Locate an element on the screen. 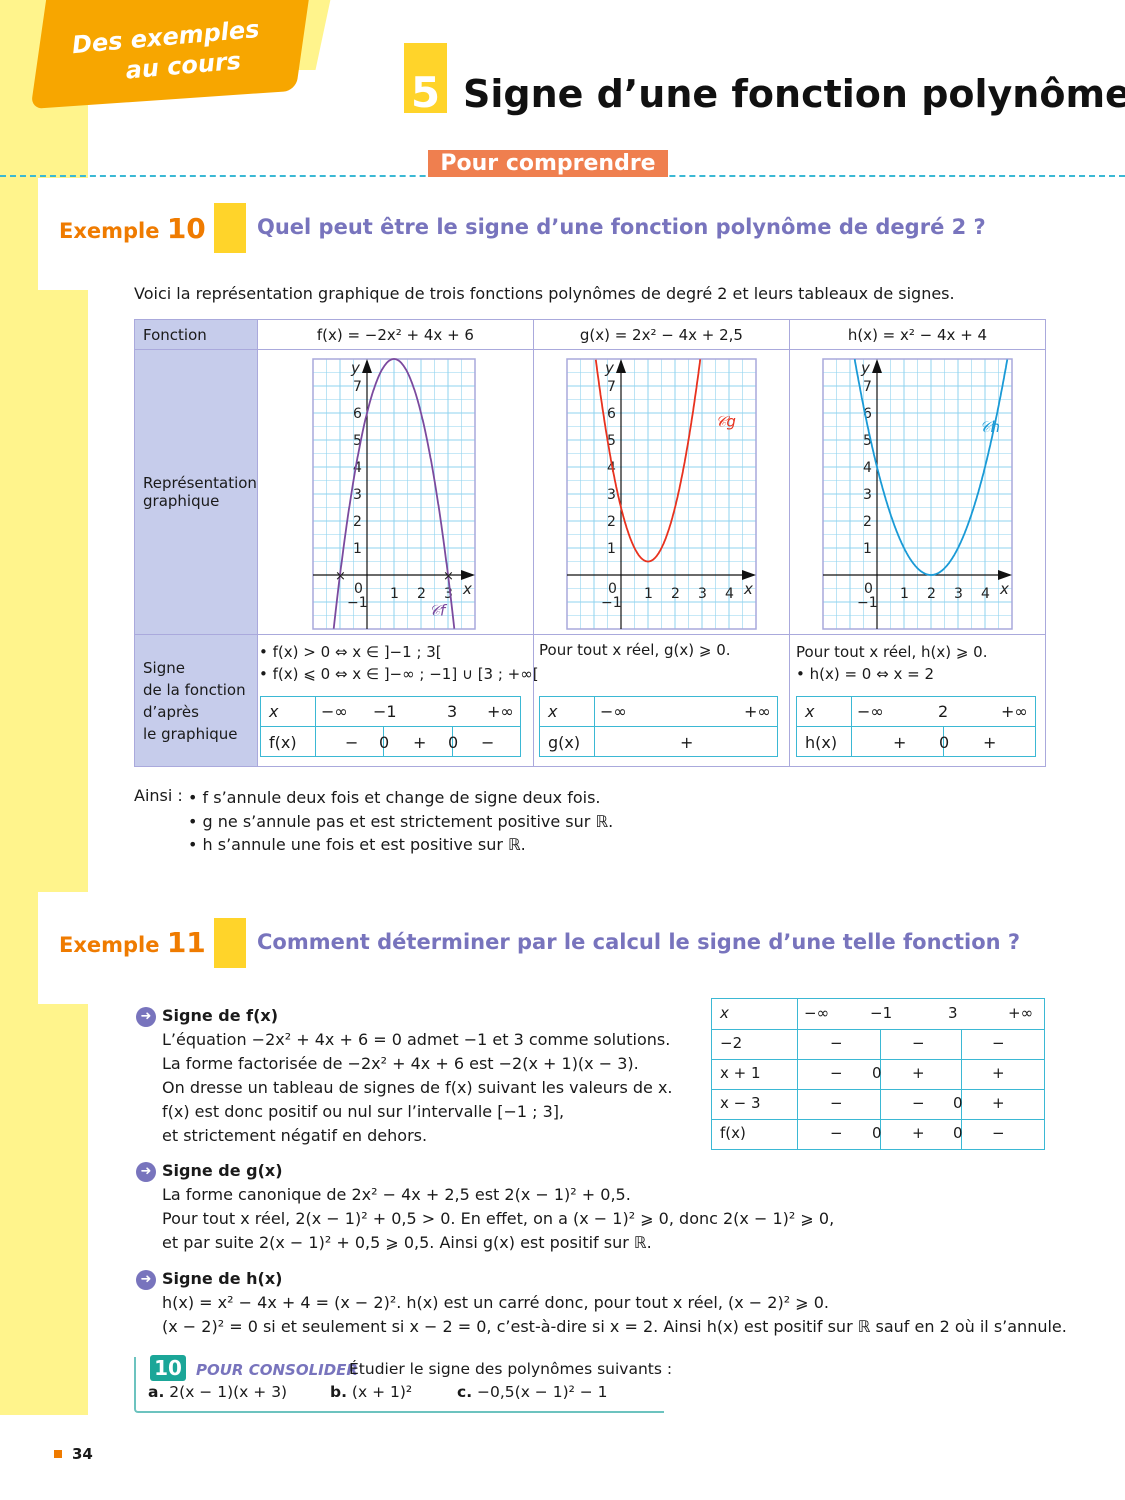 This screenshot has width=1125, height=1500. value: 2 is located at coordinates (943, 711).